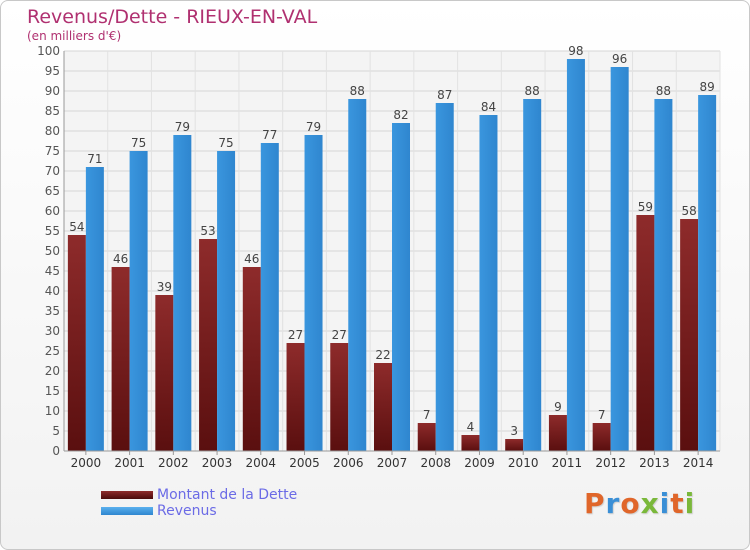 The height and width of the screenshot is (550, 750). Describe the element at coordinates (558, 407) in the screenshot. I see `bar-value-label: 9` at that location.